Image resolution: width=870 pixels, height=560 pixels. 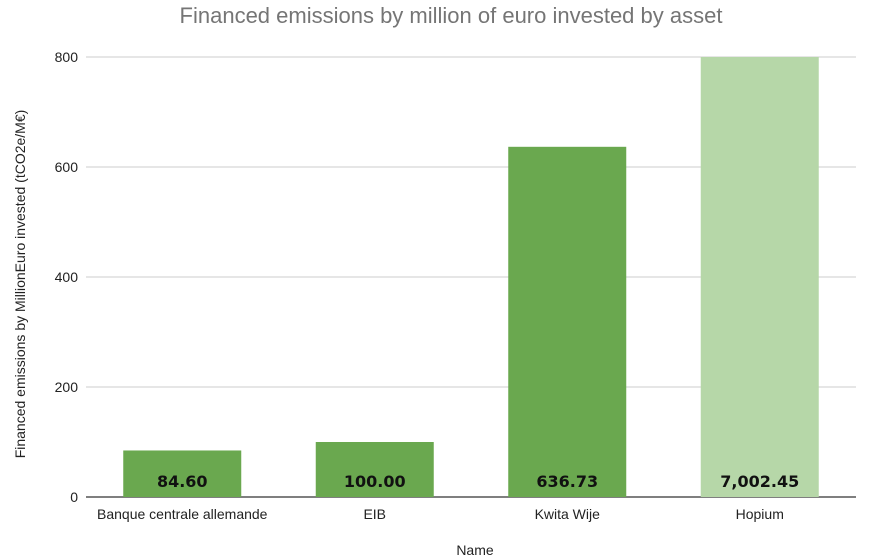 What do you see at coordinates (568, 514) in the screenshot?
I see `x-category-label: Kwita Wije` at bounding box center [568, 514].